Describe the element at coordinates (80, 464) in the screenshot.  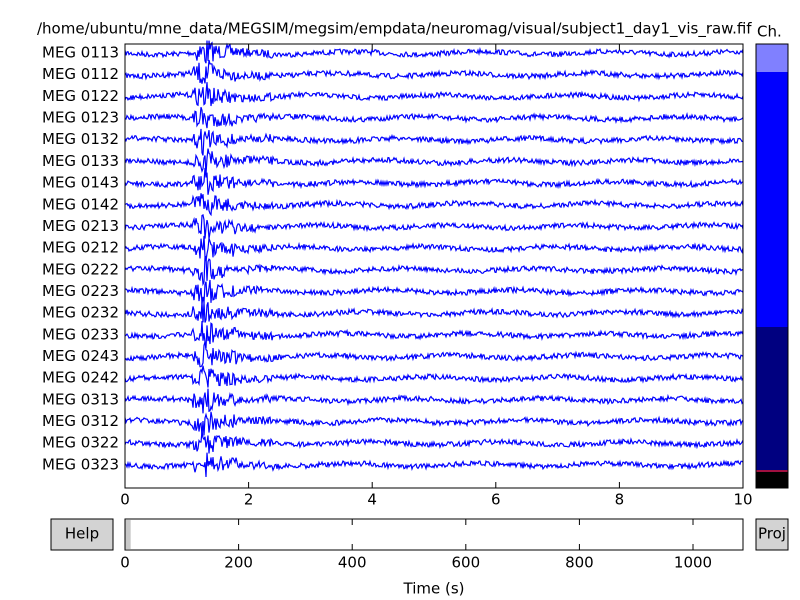
I see `channel-label: MEG 0323` at that location.